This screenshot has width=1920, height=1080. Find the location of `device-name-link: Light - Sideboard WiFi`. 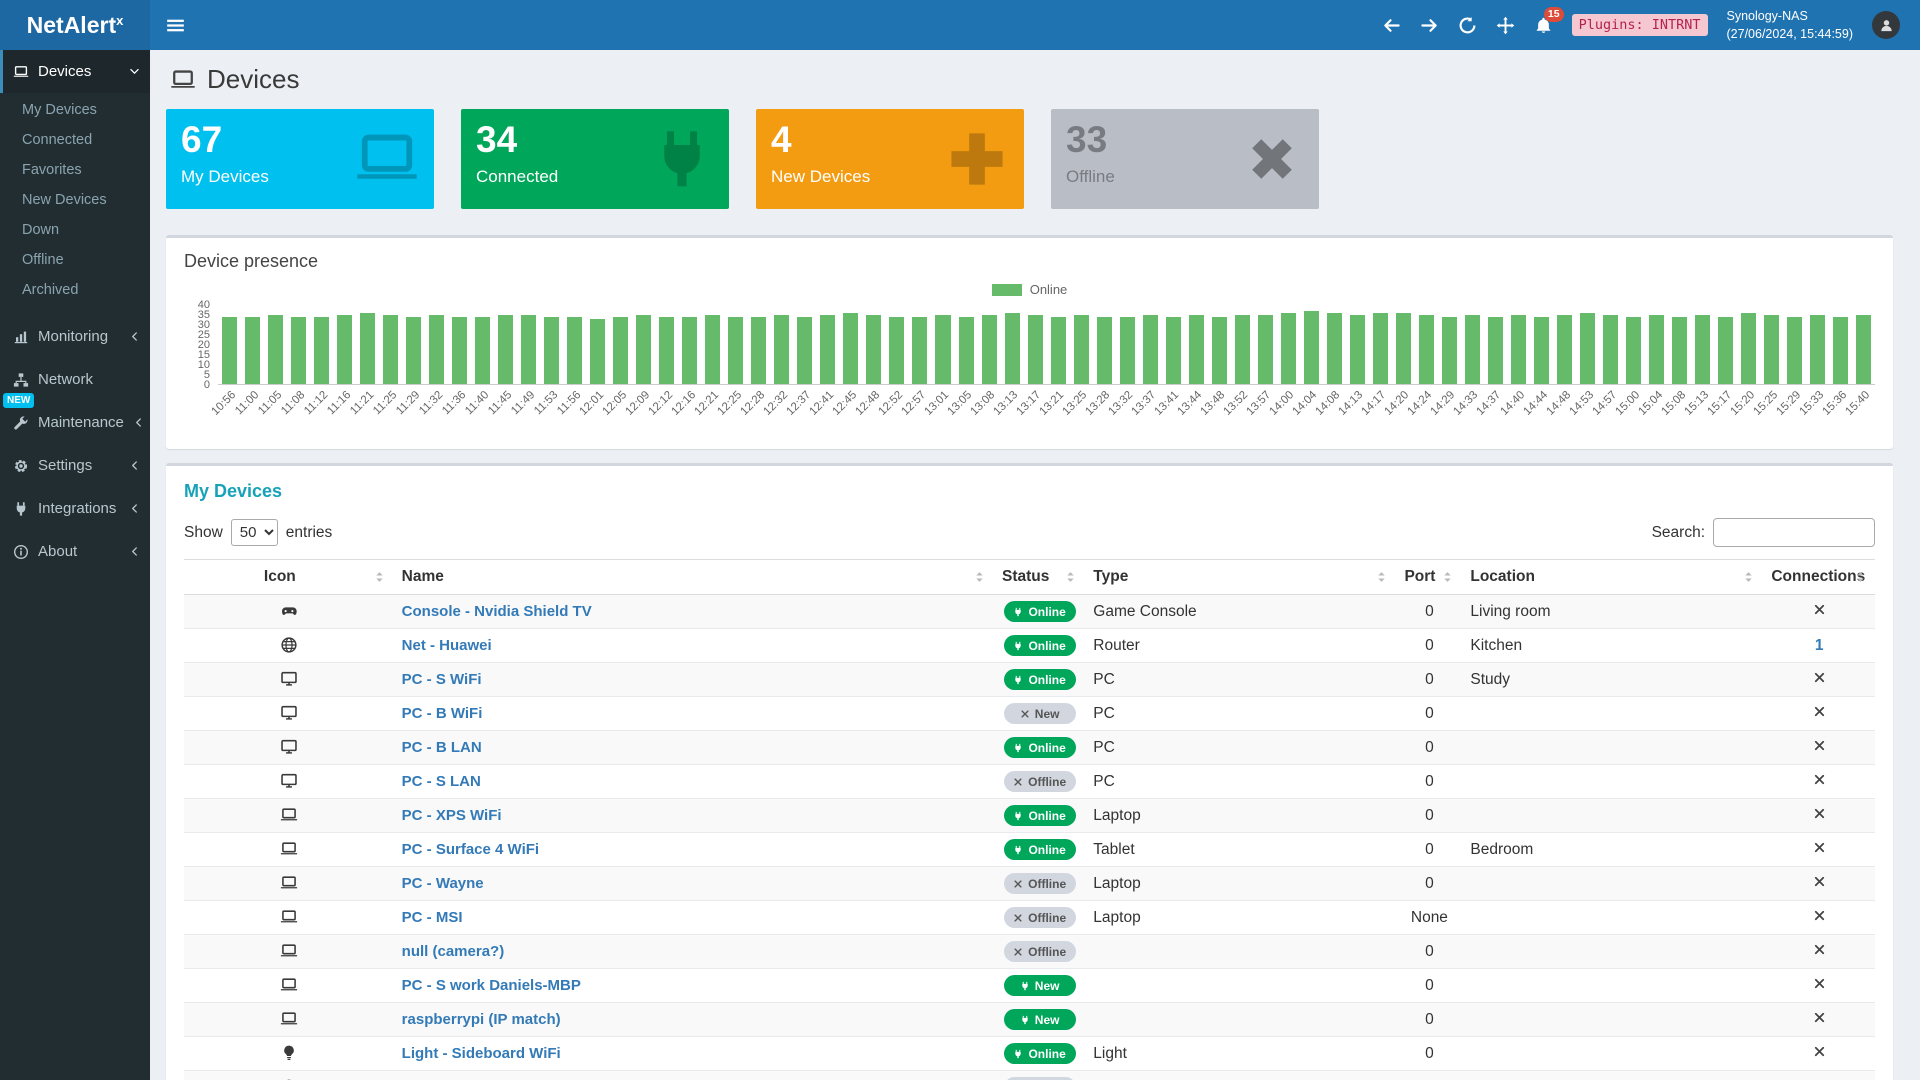

device-name-link: Light - Sideboard WiFi is located at coordinates (481, 1053).